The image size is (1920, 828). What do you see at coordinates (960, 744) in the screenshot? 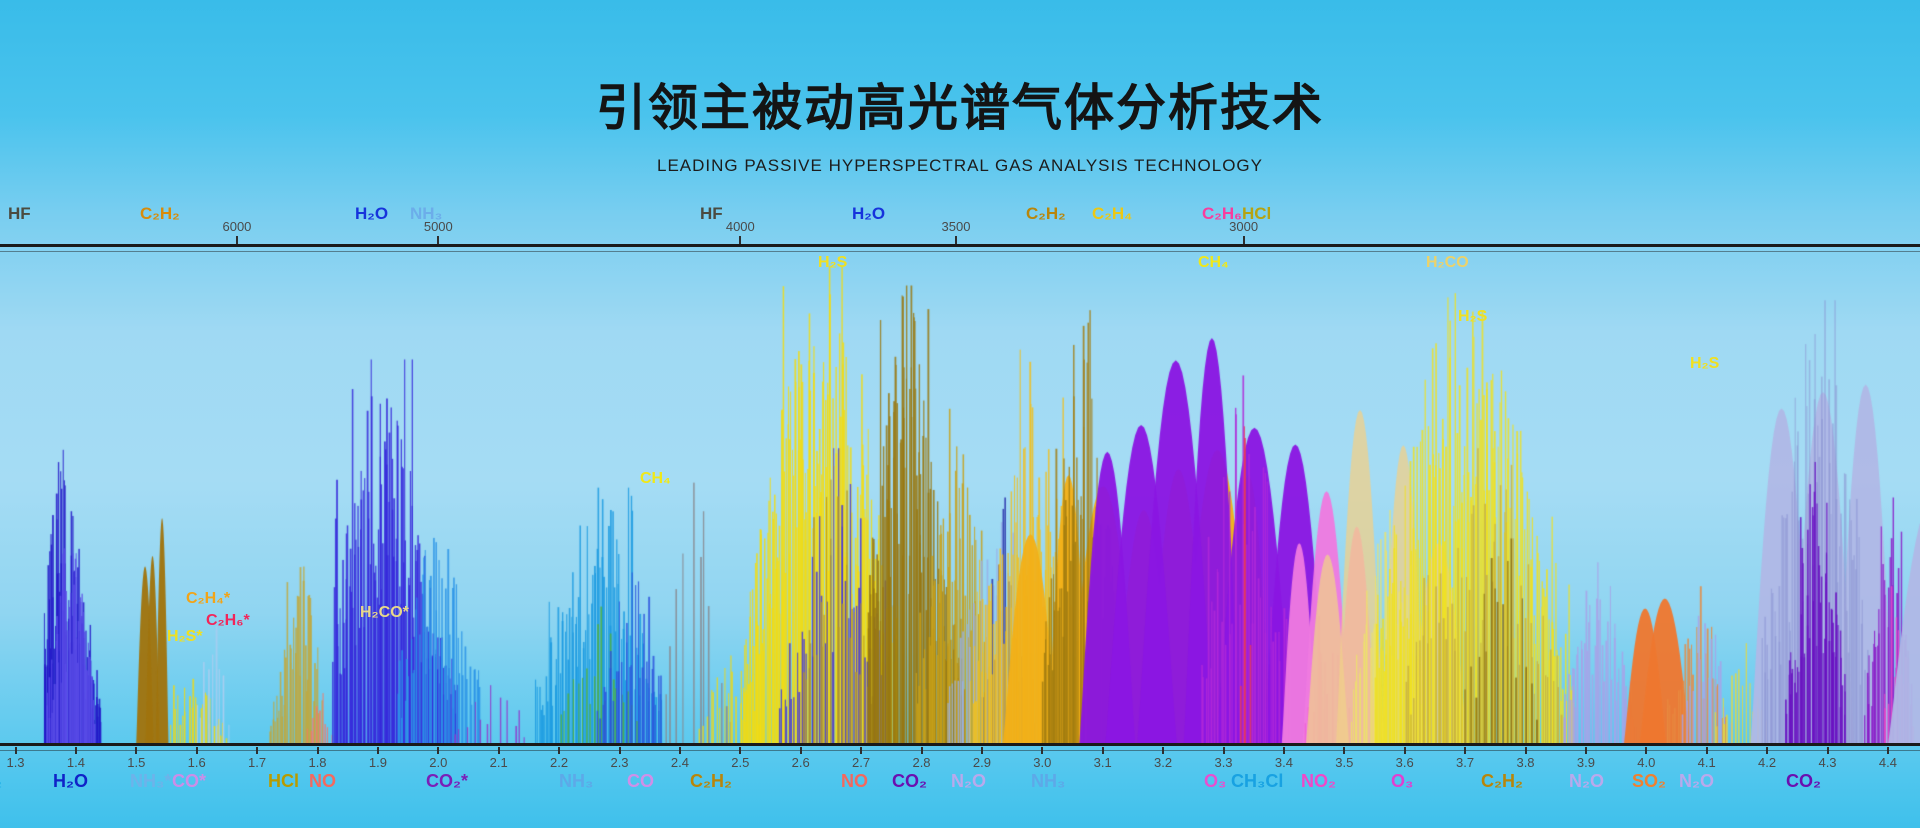
I see `bottom-axis-line` at bounding box center [960, 744].